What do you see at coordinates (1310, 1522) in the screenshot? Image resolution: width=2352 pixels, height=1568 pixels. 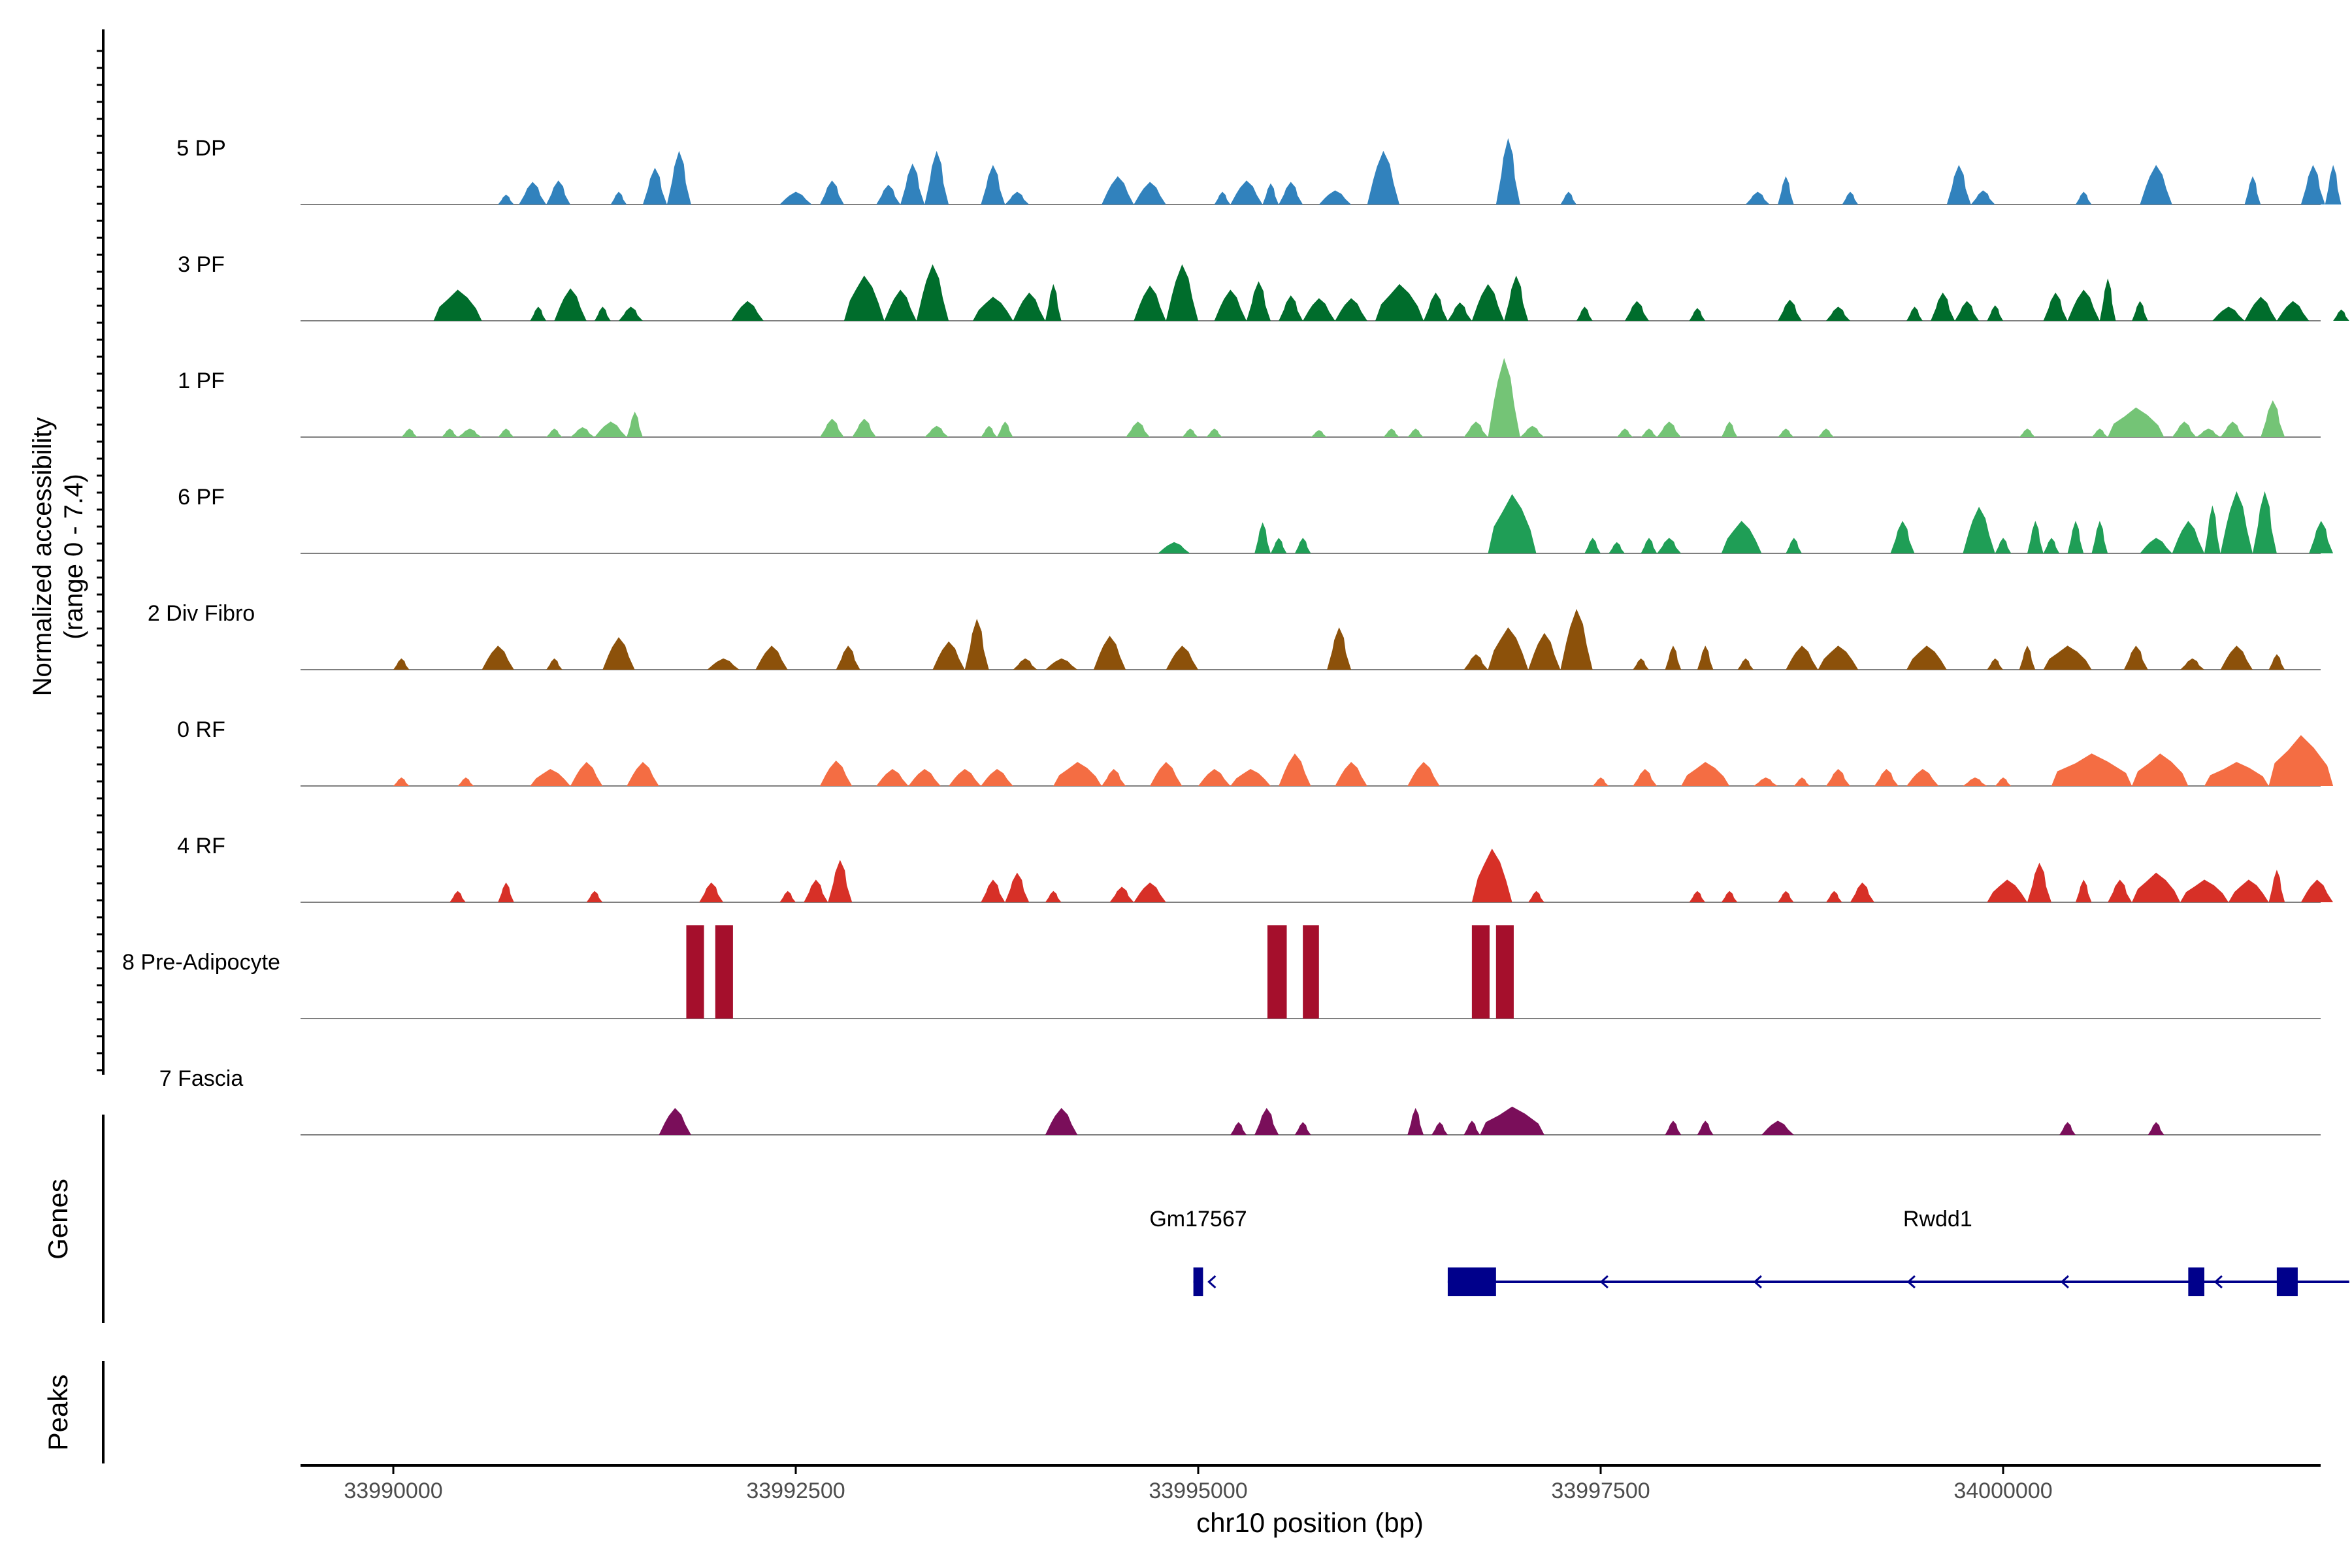 I see `x-axis-title: chr10 position (bp)` at bounding box center [1310, 1522].